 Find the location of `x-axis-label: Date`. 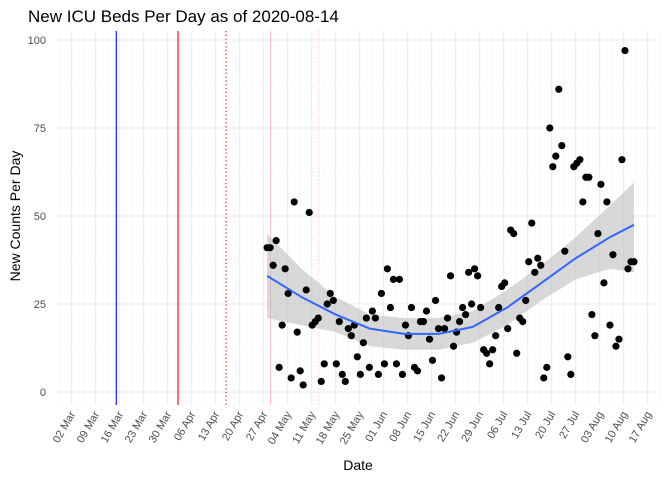

x-axis-label: Date is located at coordinates (358, 465).